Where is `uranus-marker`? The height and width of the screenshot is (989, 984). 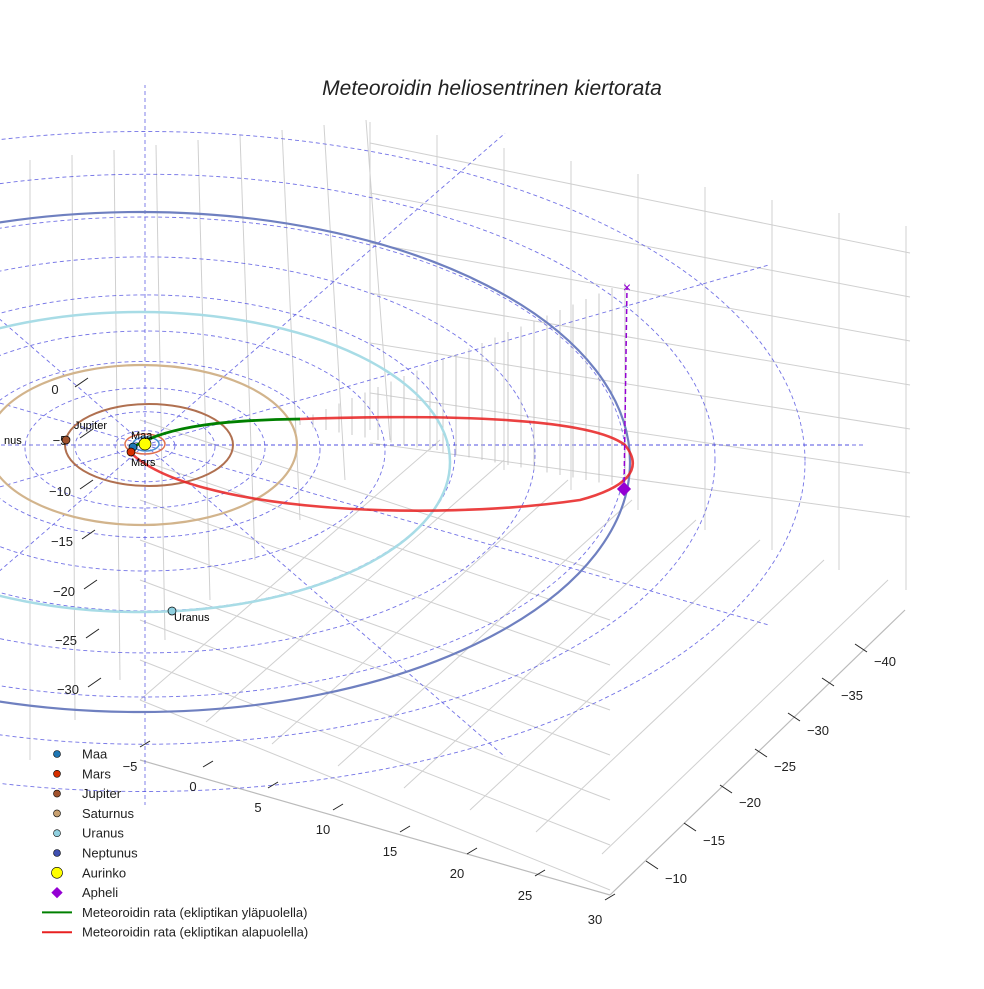
uranus-marker is located at coordinates (172, 611).